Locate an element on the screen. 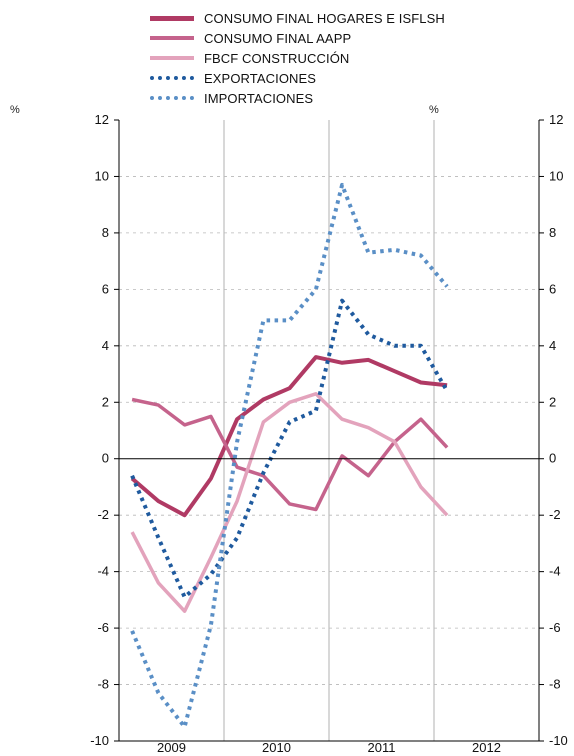 This screenshot has height=756, width=574. legend-label-hogares: CONSUMO FINAL HOGARES E ISFLSH is located at coordinates (324, 18).